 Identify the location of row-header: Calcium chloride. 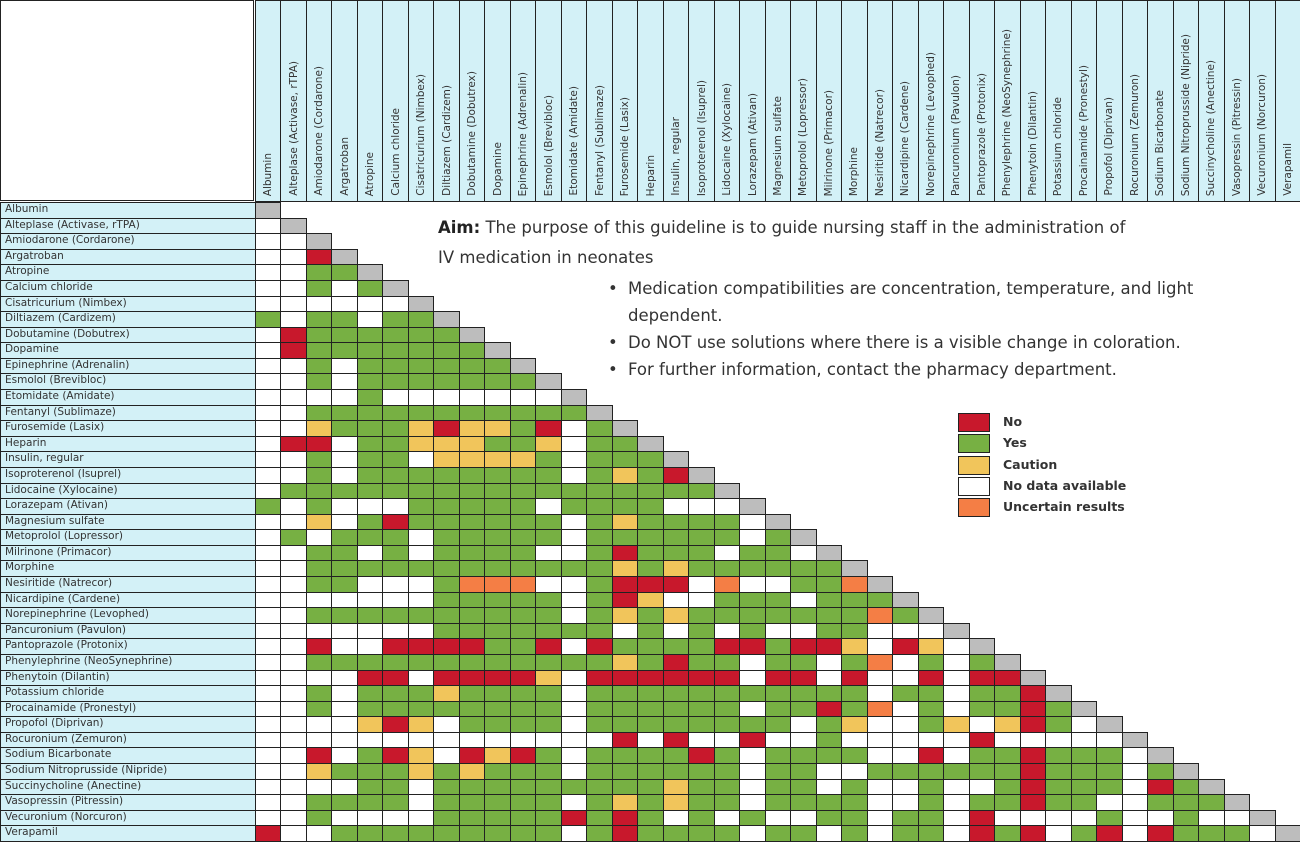
(128, 288).